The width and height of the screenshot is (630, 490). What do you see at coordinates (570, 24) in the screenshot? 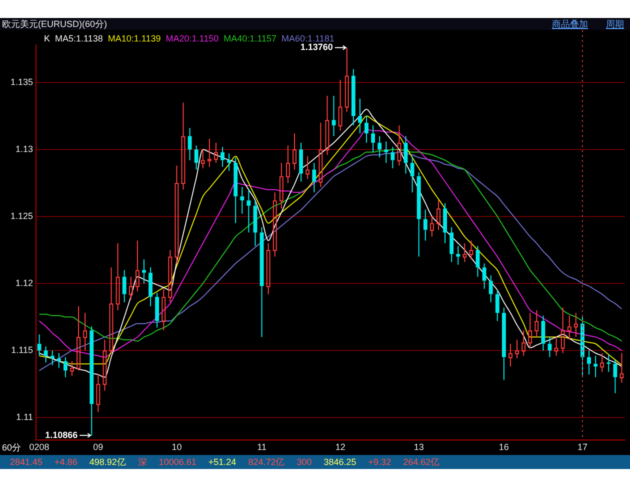
I see `text: 商品叠加` at bounding box center [570, 24].